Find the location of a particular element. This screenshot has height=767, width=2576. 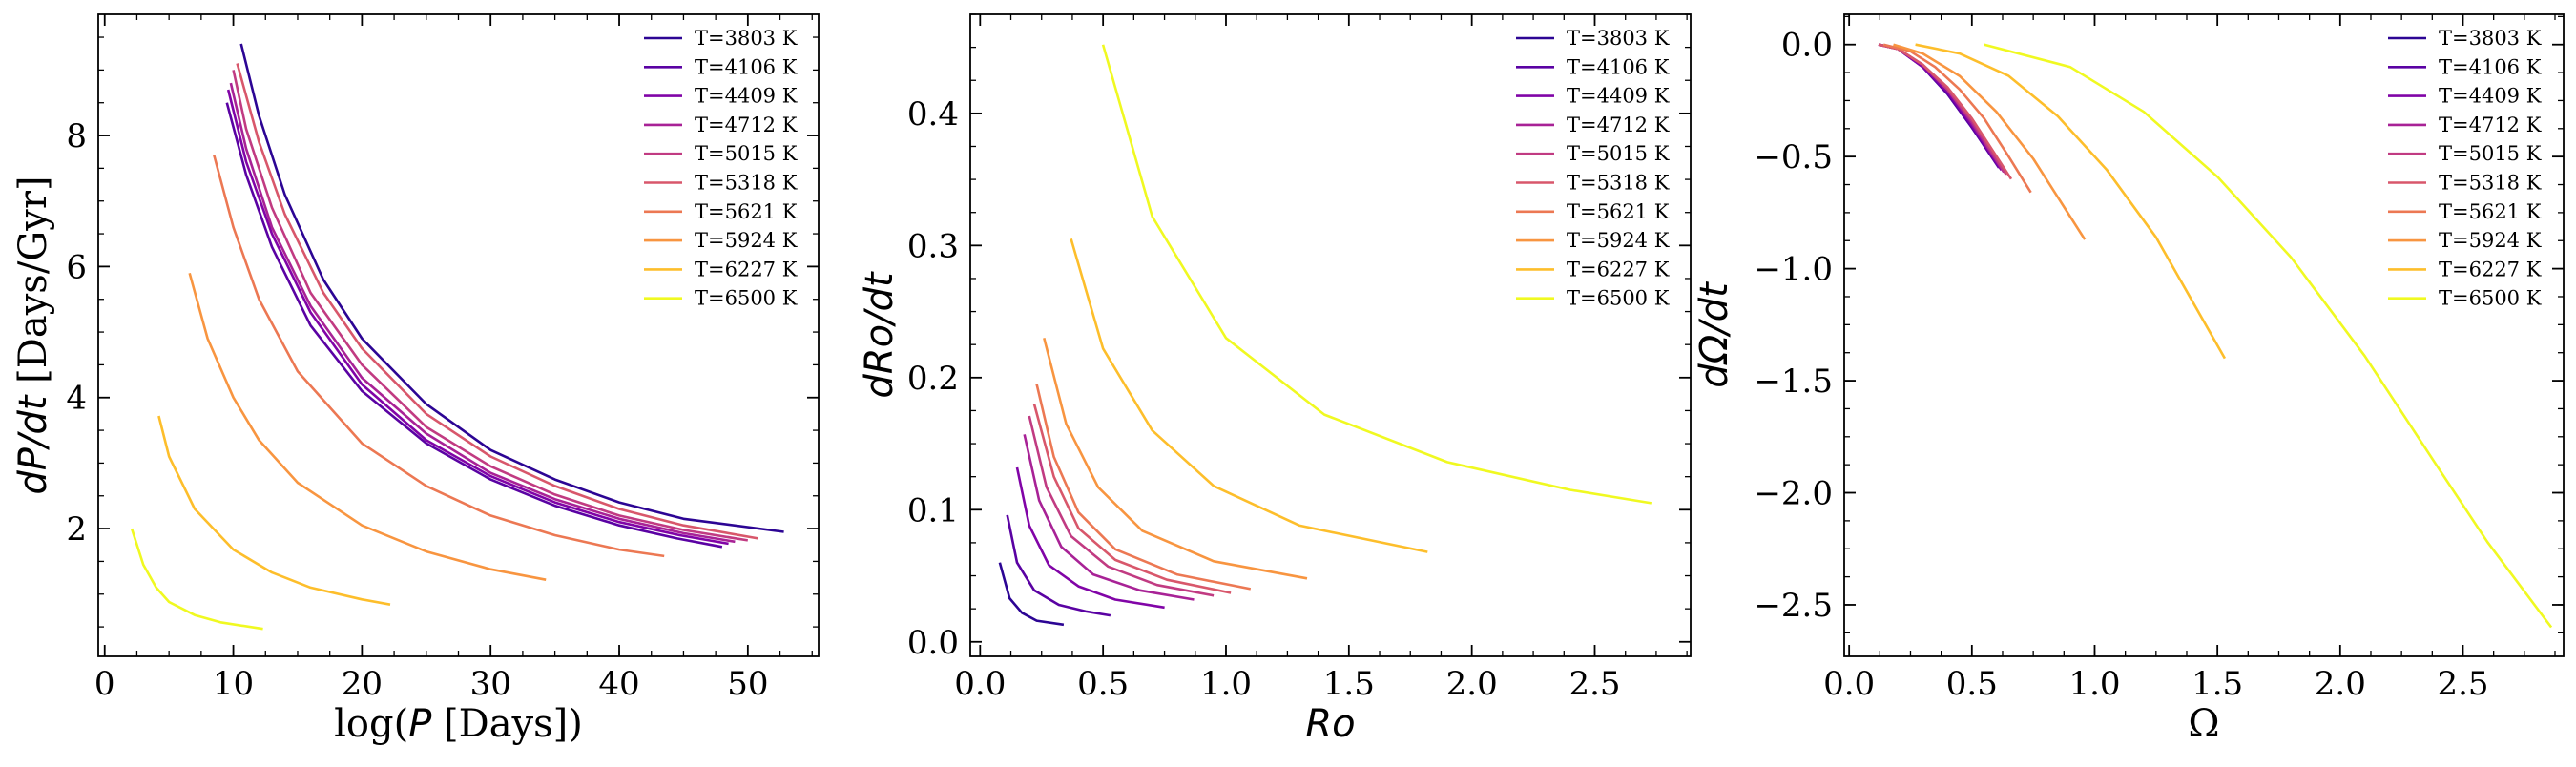

label-segment: log( is located at coordinates (371, 724).